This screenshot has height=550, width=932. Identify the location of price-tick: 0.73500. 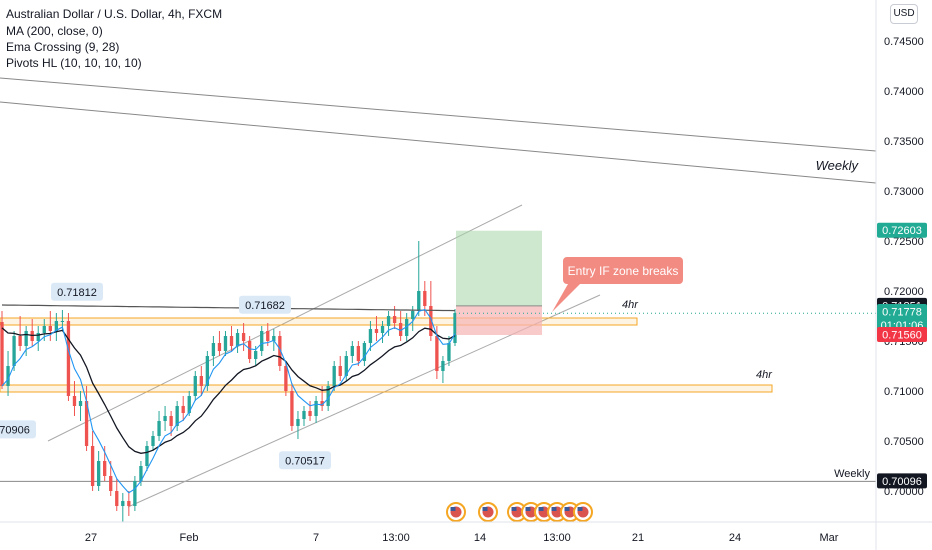
(904, 142).